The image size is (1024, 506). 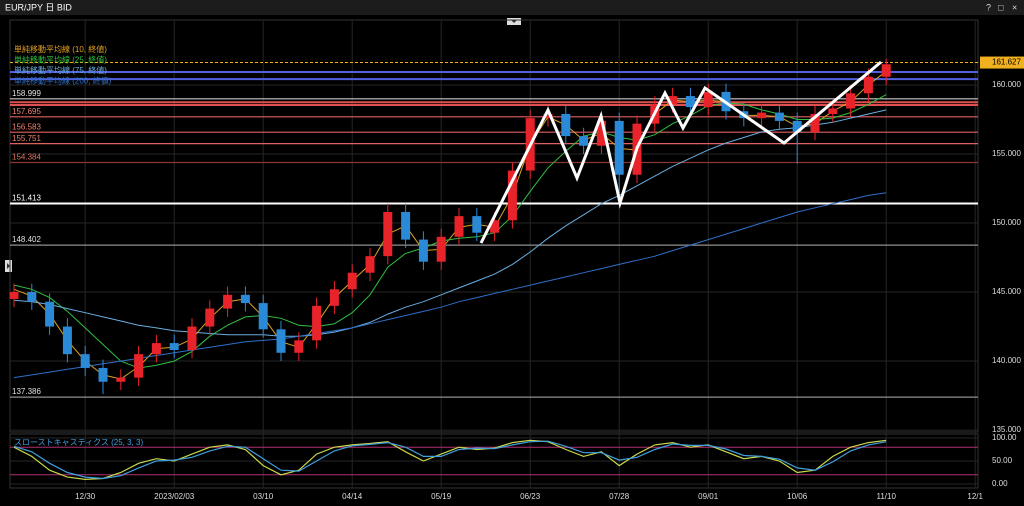 What do you see at coordinates (63, 81) in the screenshot?
I see `legend-entry: 単純移動平均線 (200, 終値)` at bounding box center [63, 81].